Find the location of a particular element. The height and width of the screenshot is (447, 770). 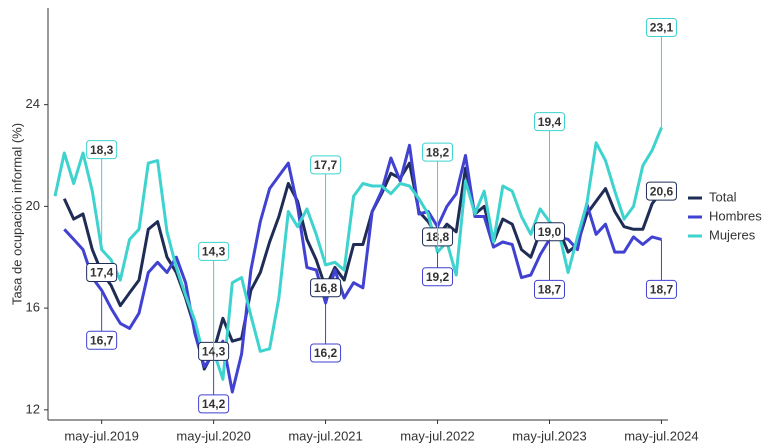

y-tick-label: 20 is located at coordinates (33, 205).